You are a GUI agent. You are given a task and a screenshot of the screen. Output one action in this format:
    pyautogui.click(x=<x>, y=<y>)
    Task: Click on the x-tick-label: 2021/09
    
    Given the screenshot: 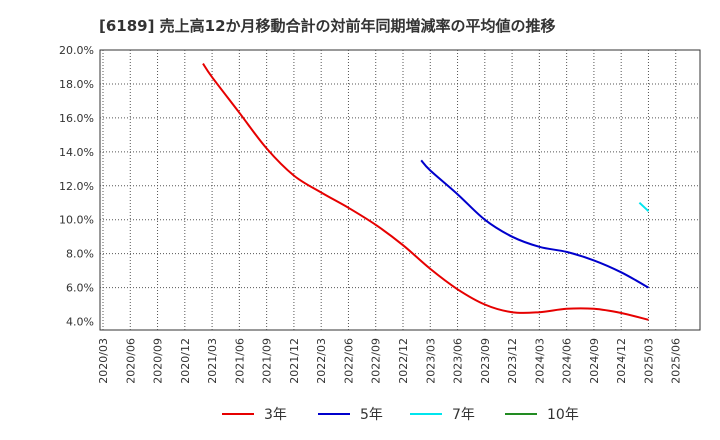 What is the action you would take?
    pyautogui.click(x=267, y=361)
    